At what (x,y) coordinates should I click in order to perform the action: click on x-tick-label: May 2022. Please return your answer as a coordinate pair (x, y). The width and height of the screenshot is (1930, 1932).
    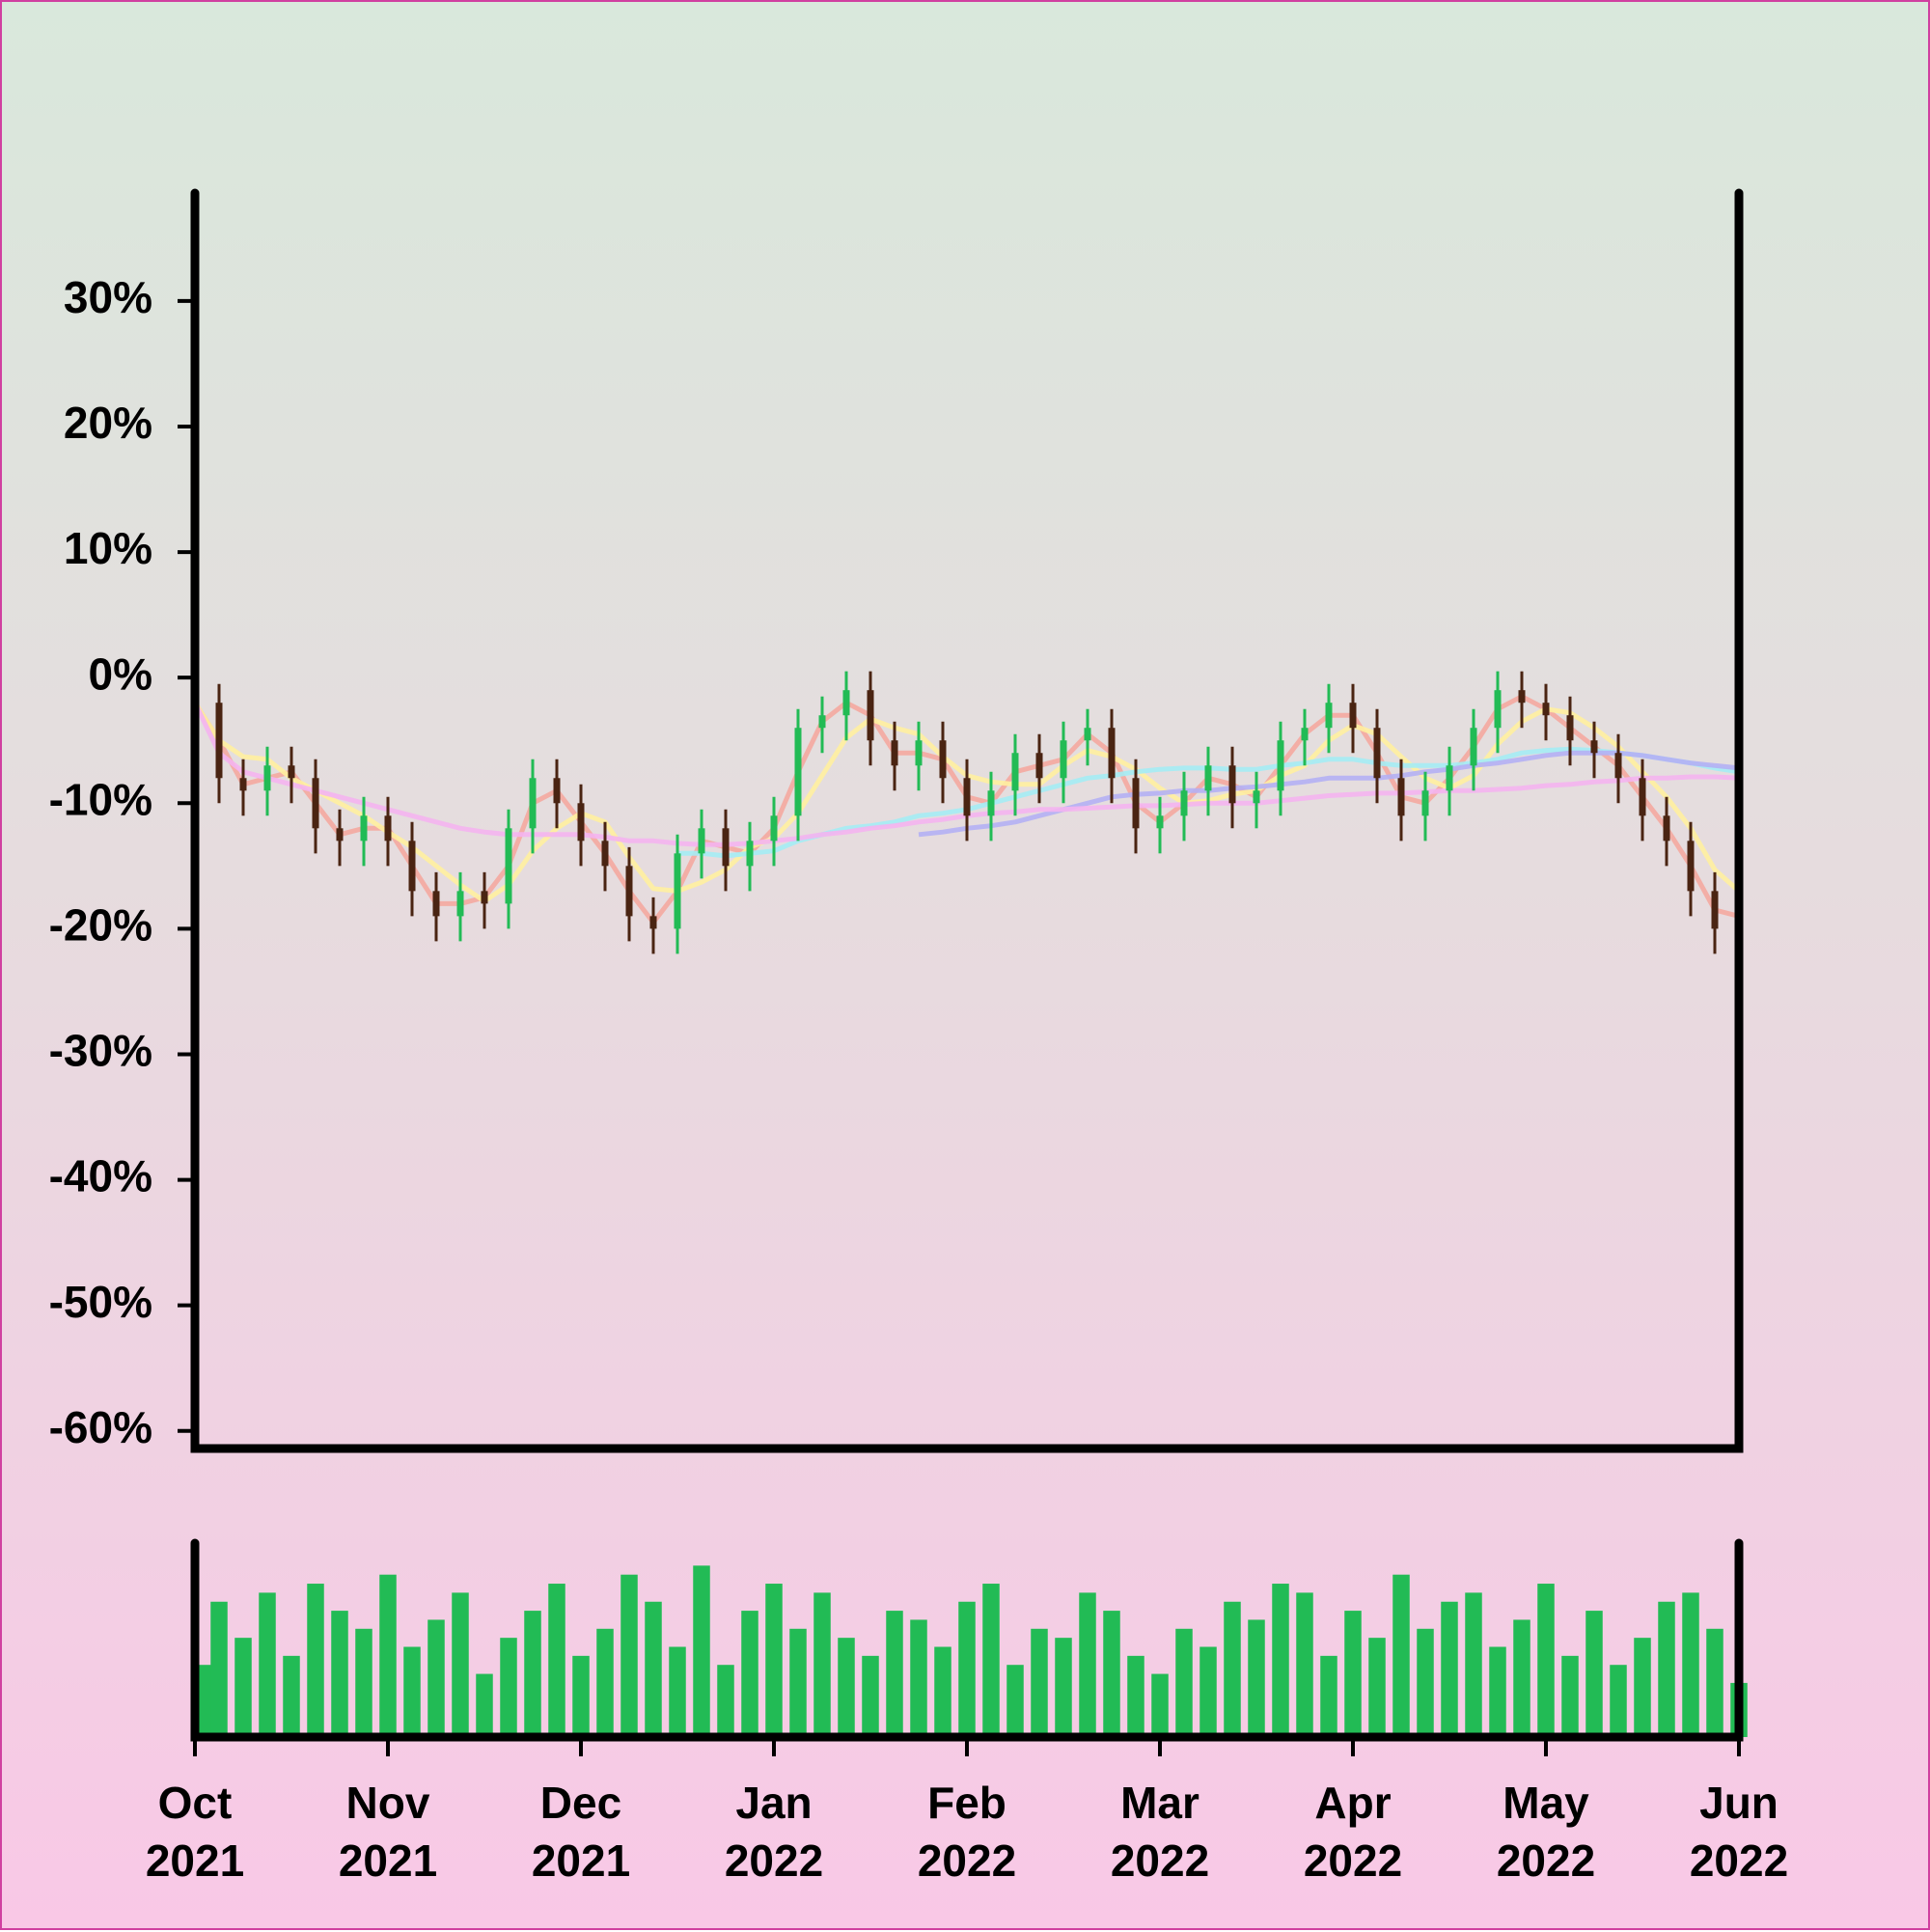
    Looking at the image, I should click on (1546, 1832).